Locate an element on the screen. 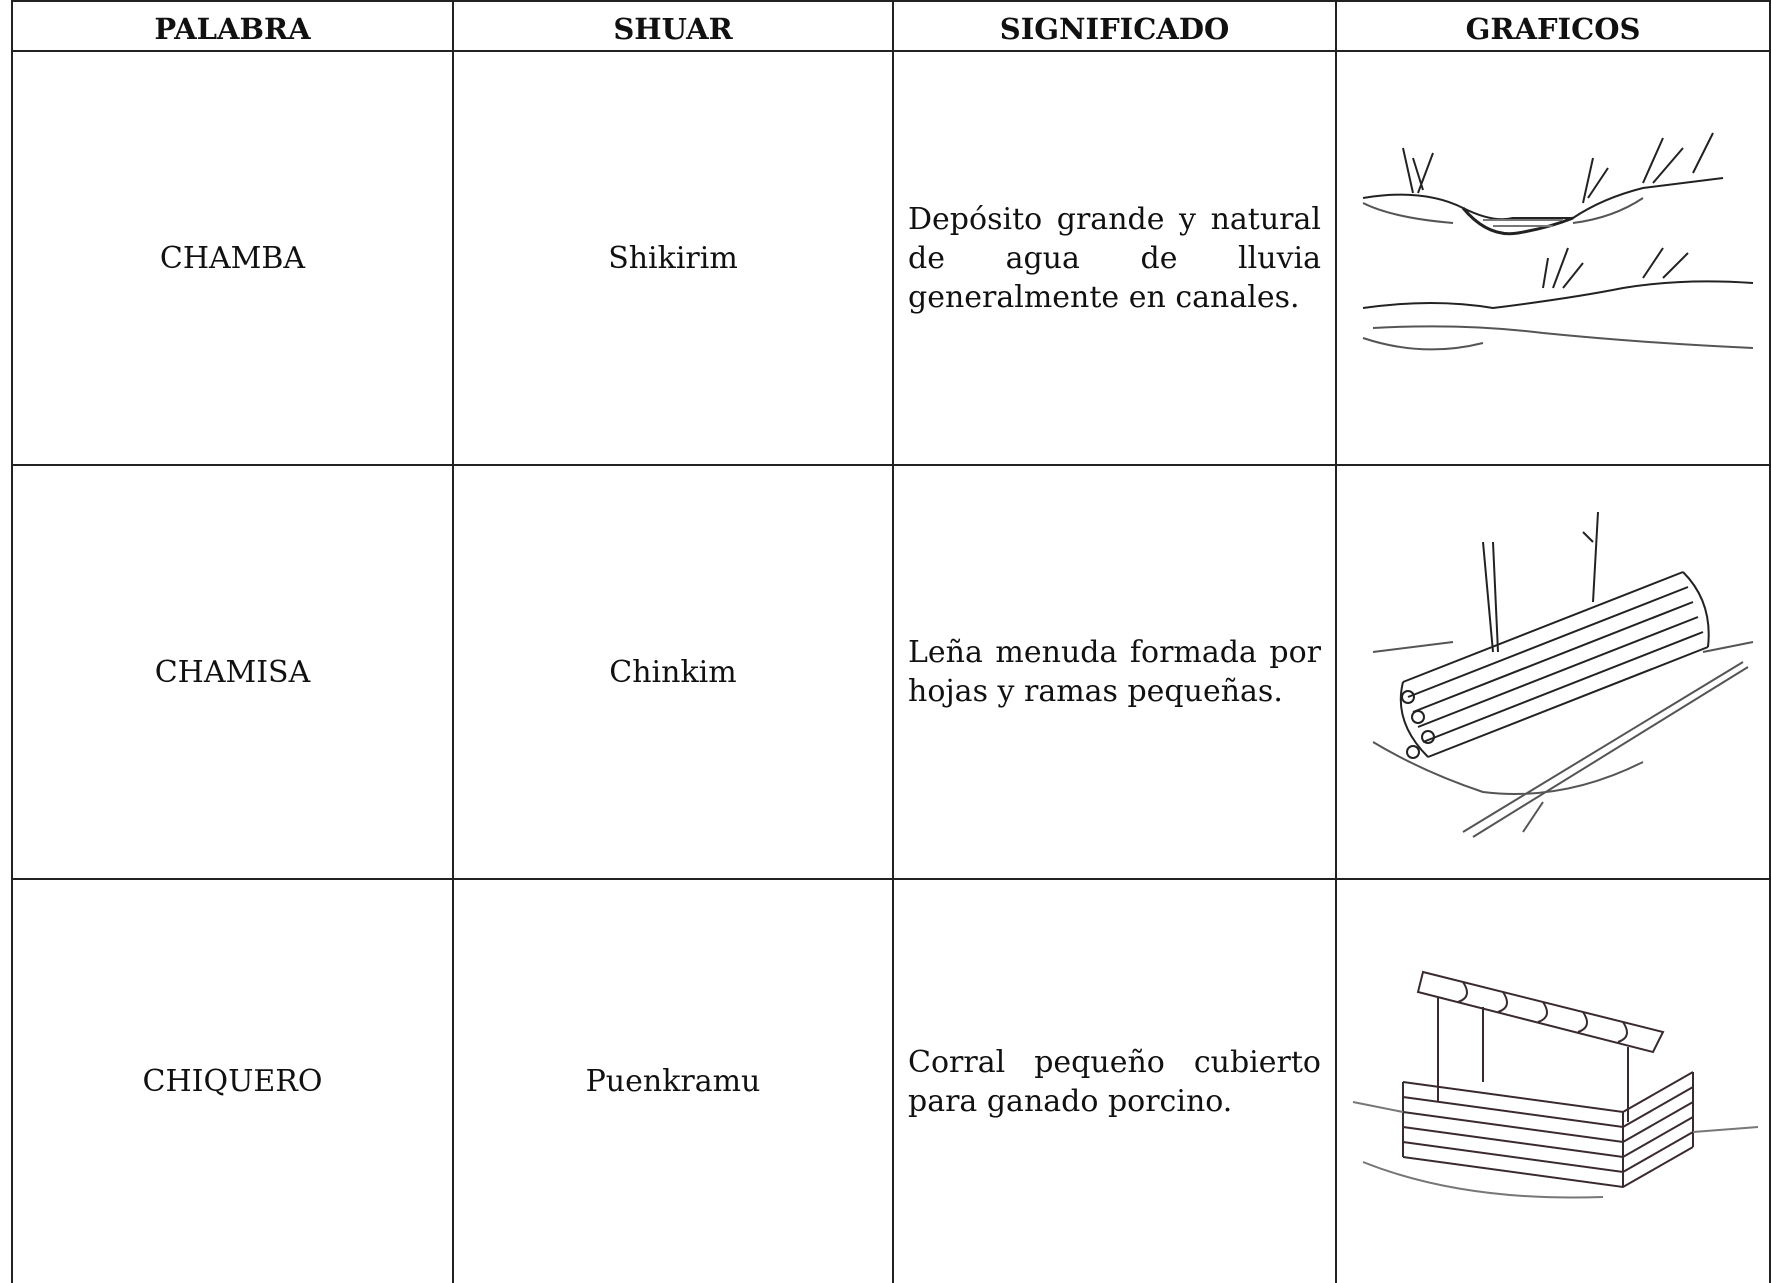  header-cell: SHUAR is located at coordinates (673, 26).